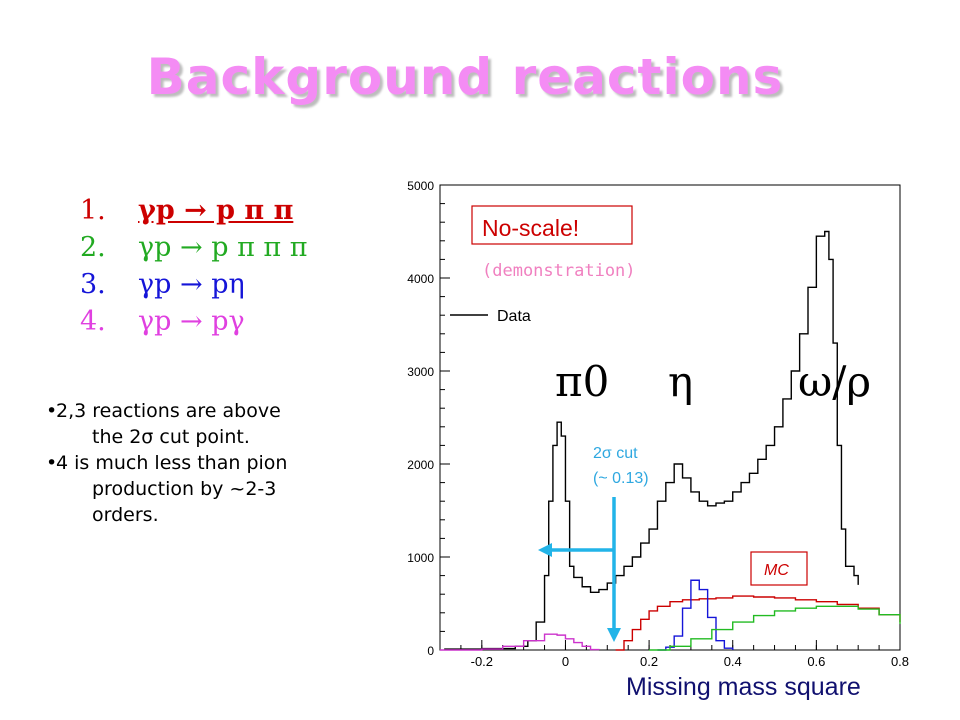  I want to click on reaction-number: 4., so click(93, 321).